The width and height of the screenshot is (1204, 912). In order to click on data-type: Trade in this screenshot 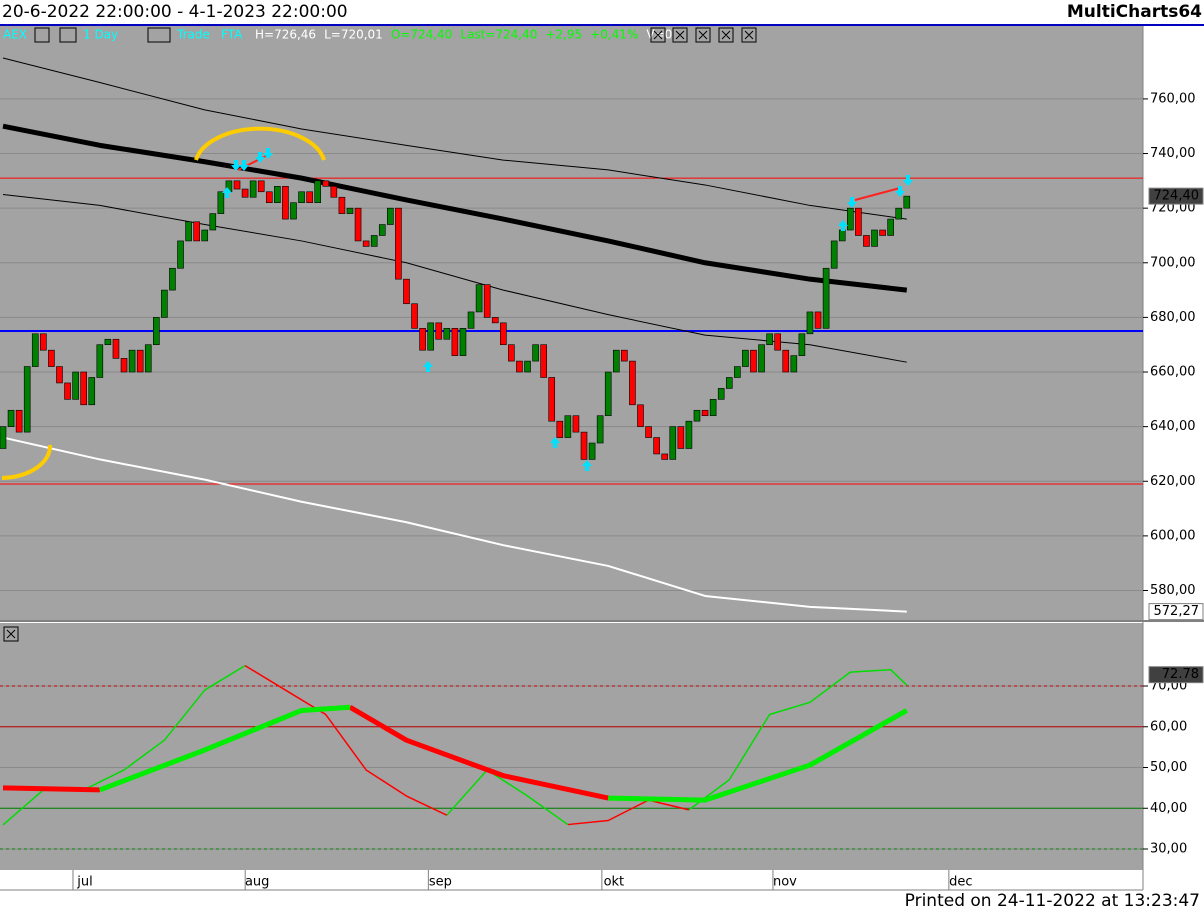, I will do `click(193, 35)`.